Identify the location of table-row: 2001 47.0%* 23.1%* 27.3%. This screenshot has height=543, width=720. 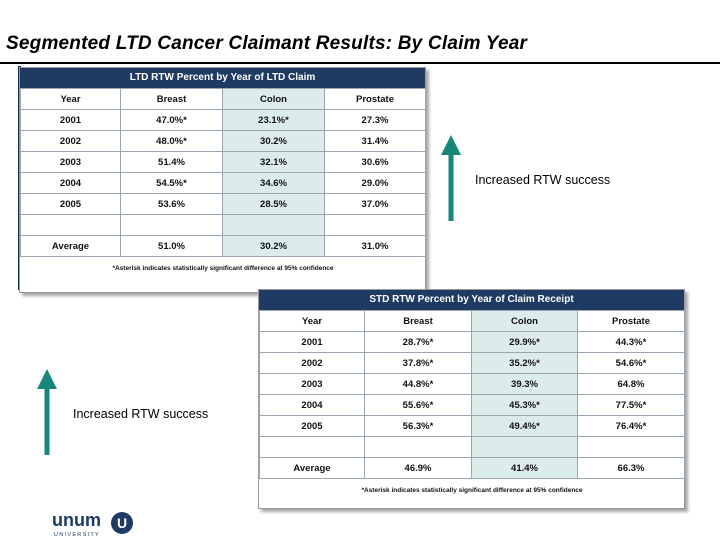
(223, 120).